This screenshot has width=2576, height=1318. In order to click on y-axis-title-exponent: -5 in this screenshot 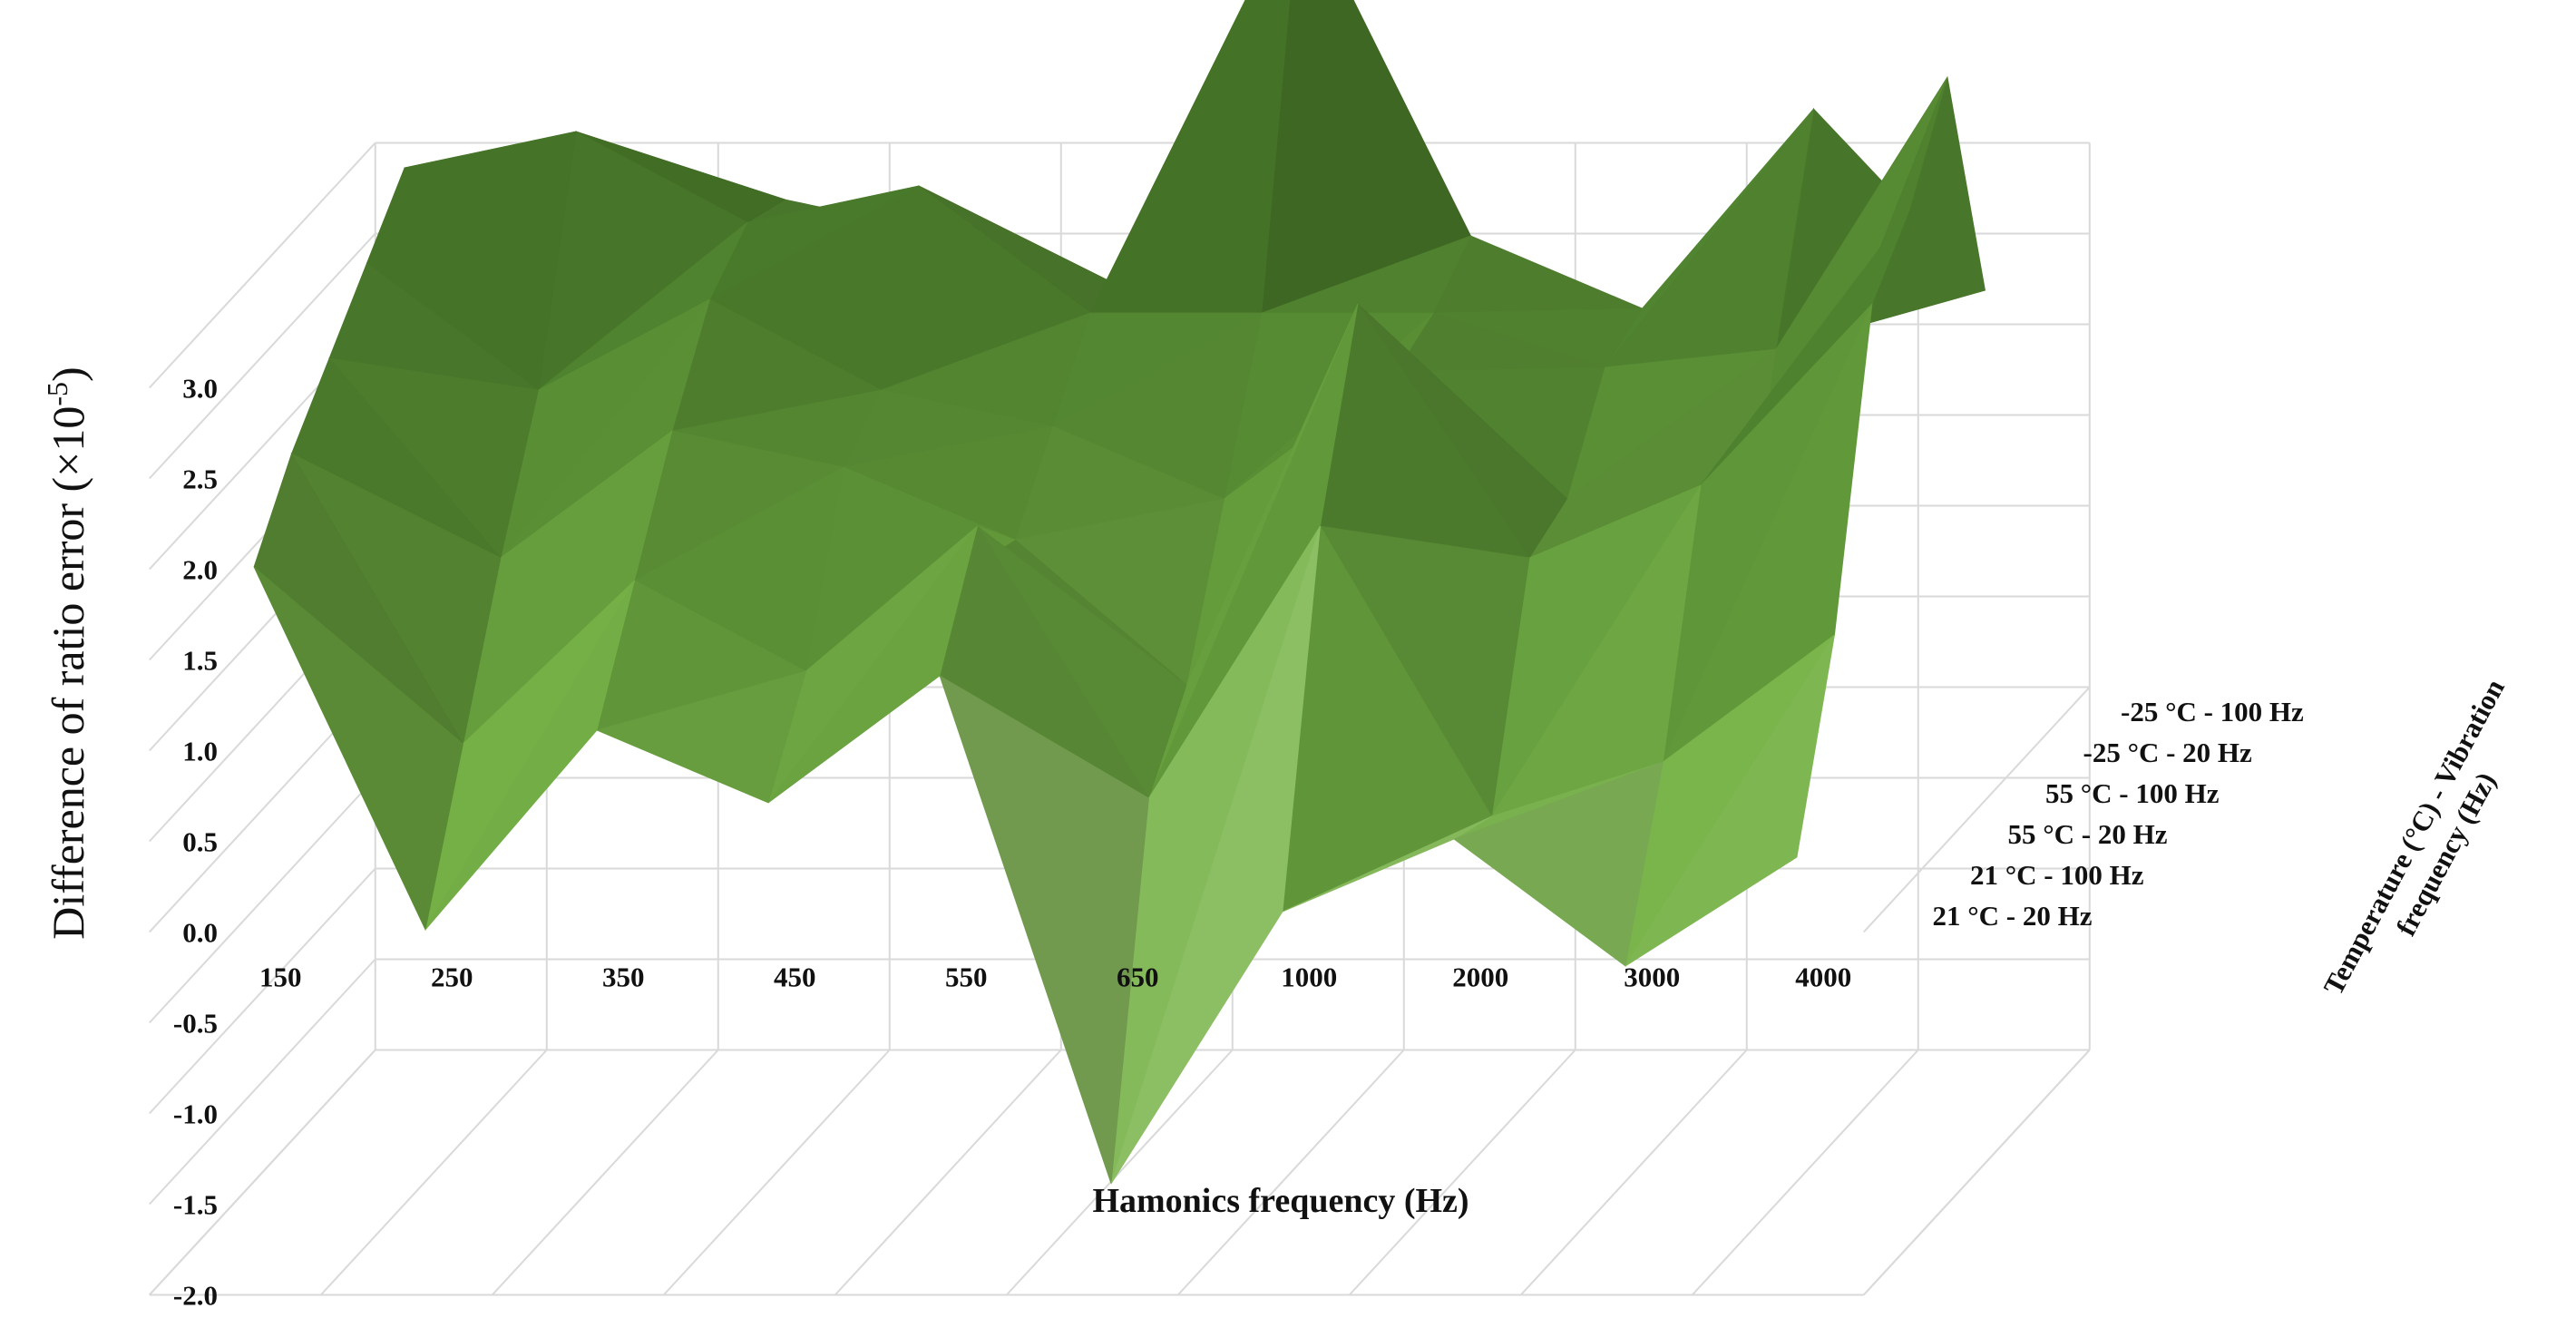, I will do `click(57, 394)`.